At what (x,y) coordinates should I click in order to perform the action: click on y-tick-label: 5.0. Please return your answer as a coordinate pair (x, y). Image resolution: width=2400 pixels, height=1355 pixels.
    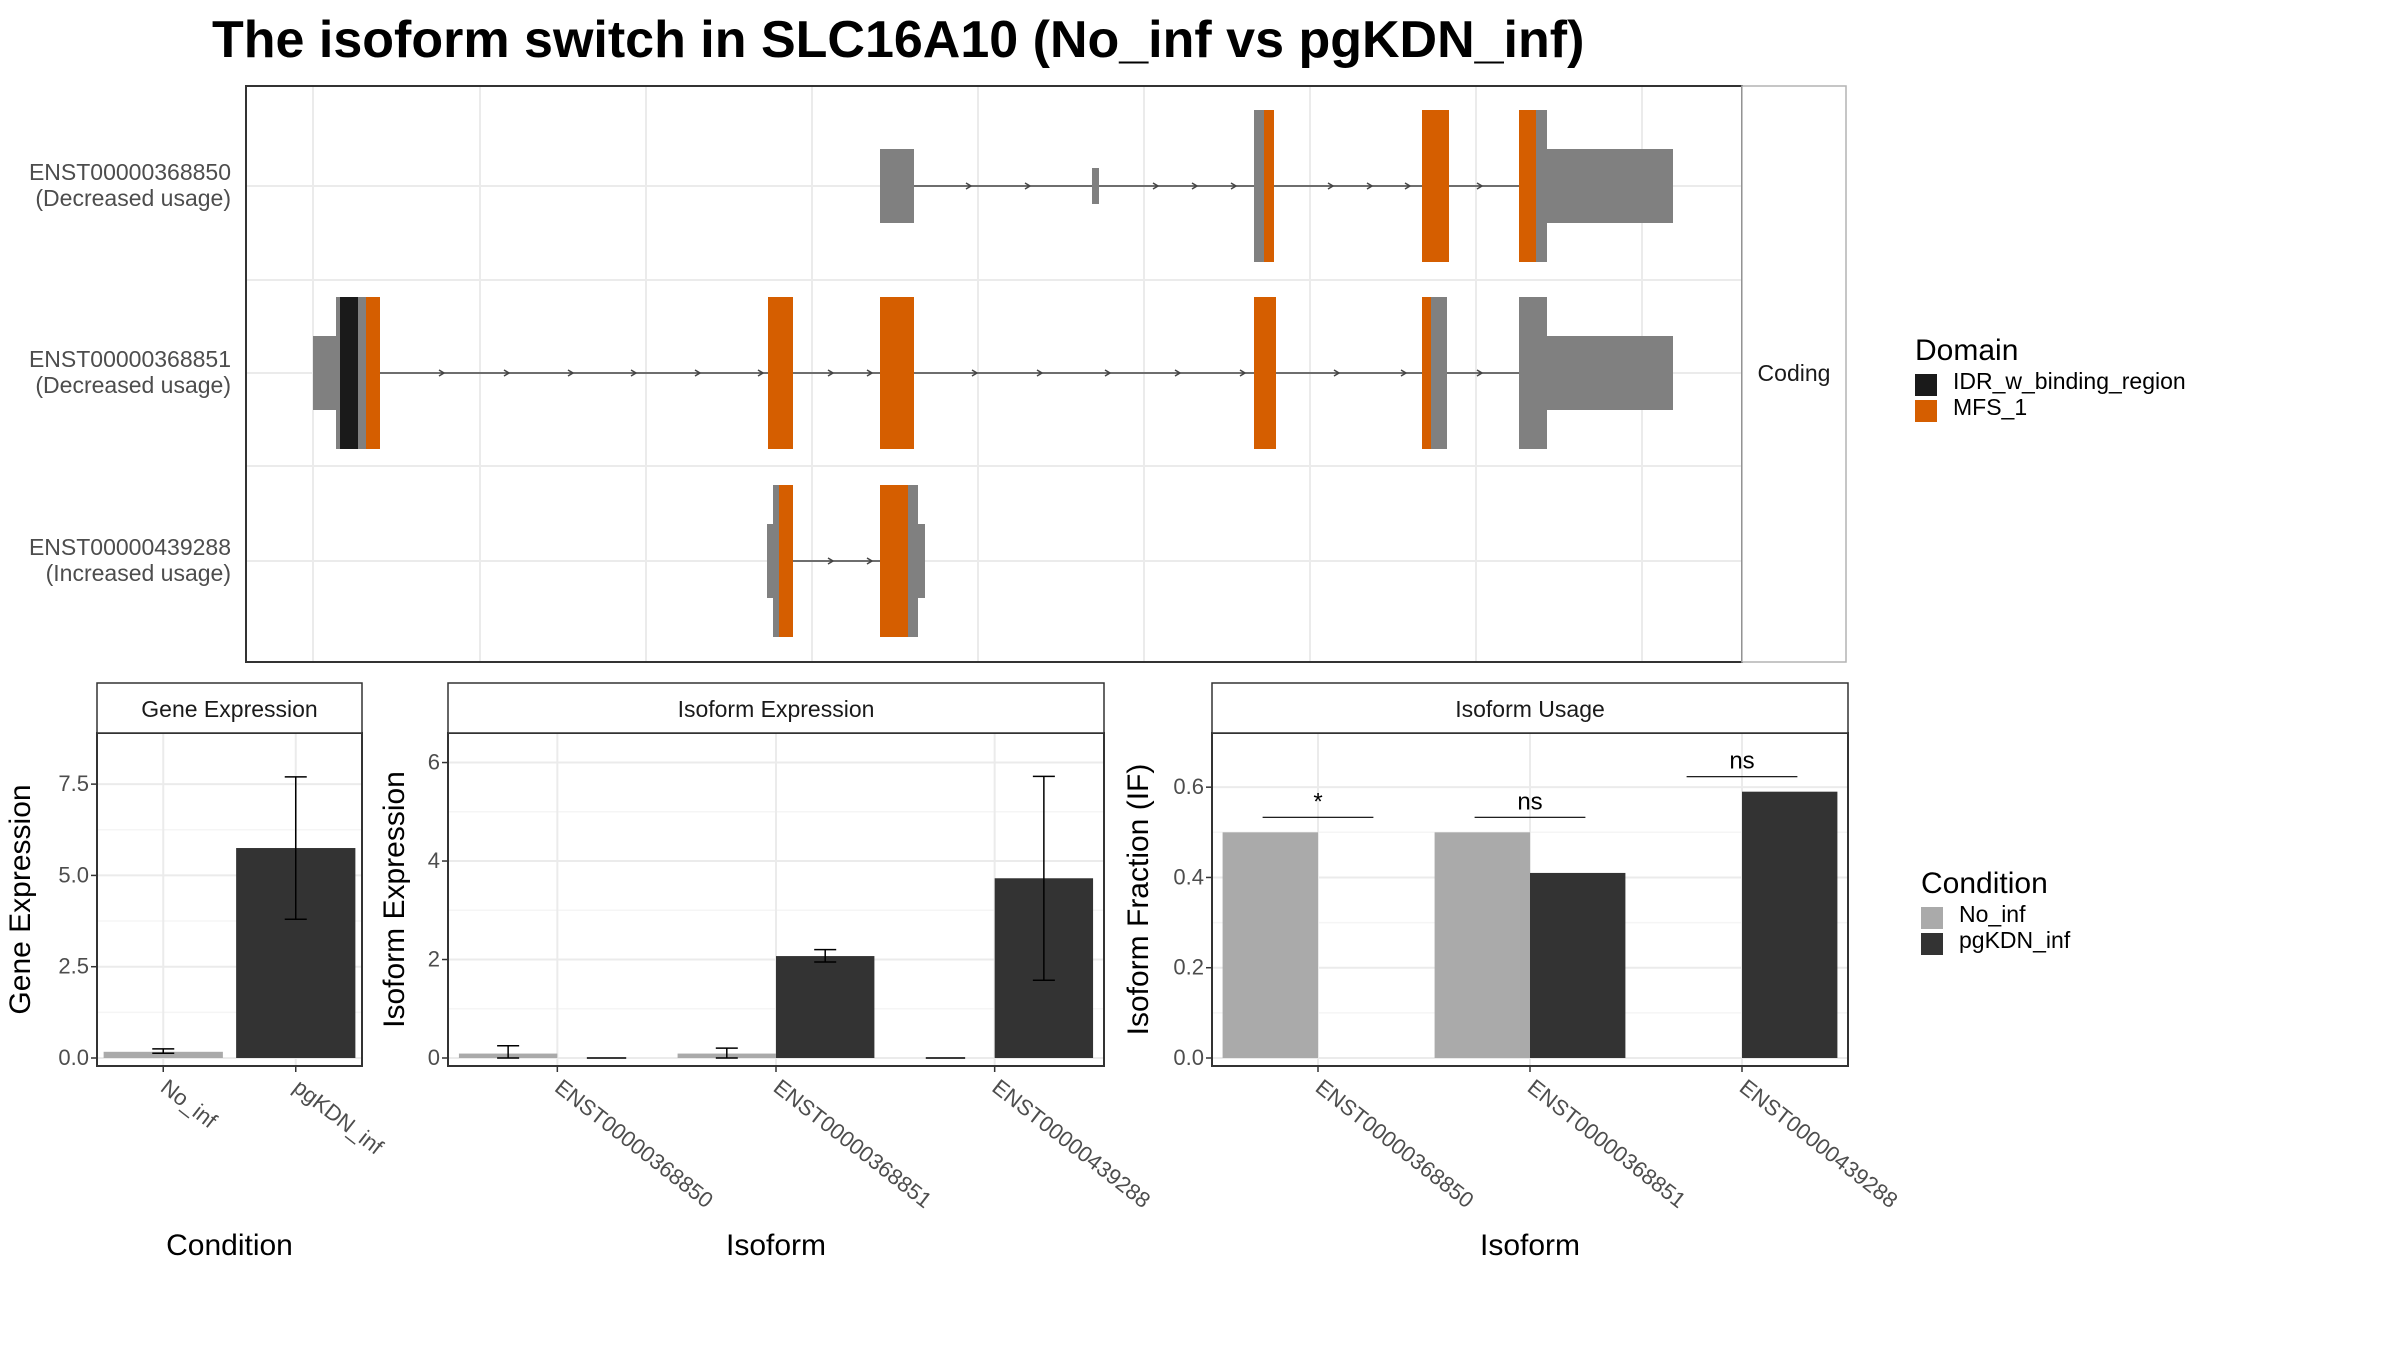
    Looking at the image, I should click on (73, 874).